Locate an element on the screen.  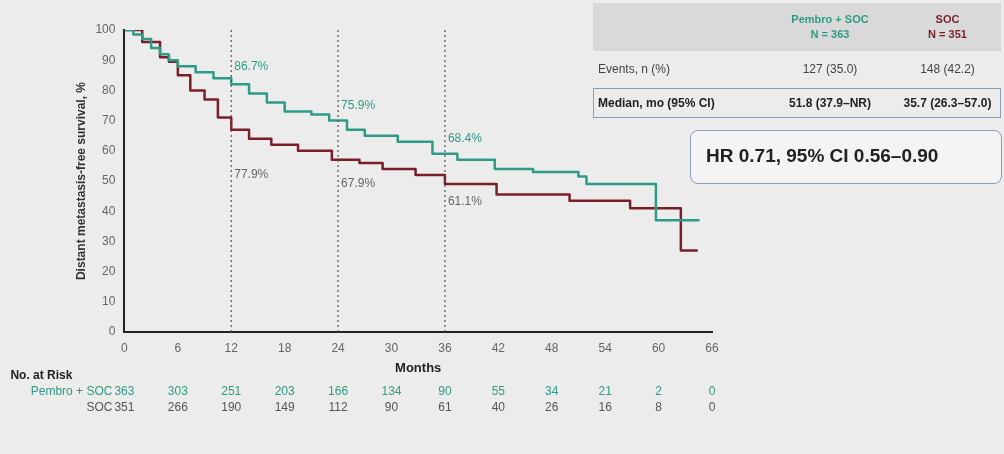
text: 166 is located at coordinates (338, 391).